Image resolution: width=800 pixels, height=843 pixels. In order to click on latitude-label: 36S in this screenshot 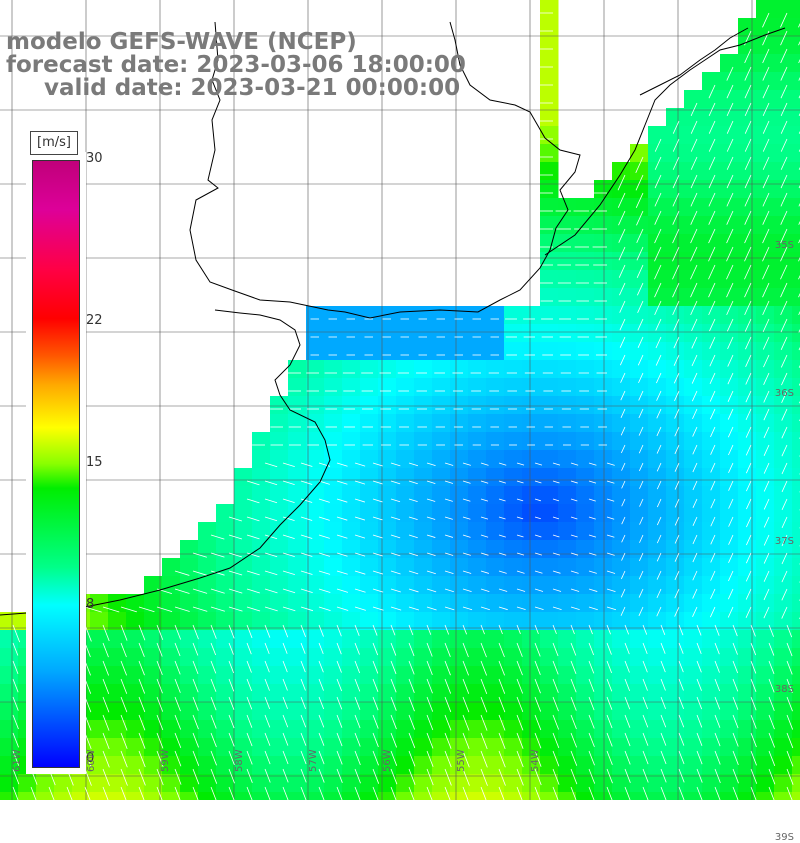, I will do `click(784, 393)`.